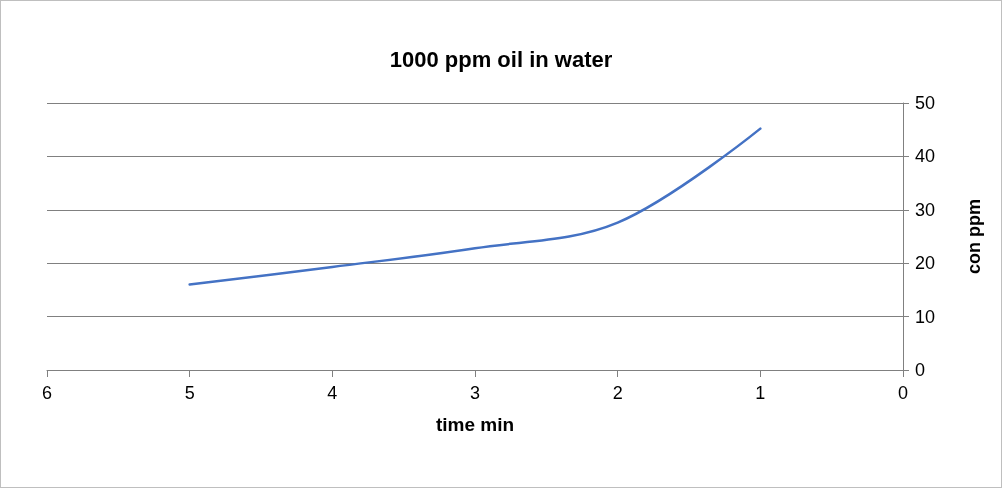 The image size is (1002, 488). I want to click on x-tick-label: 2, so click(617, 393).